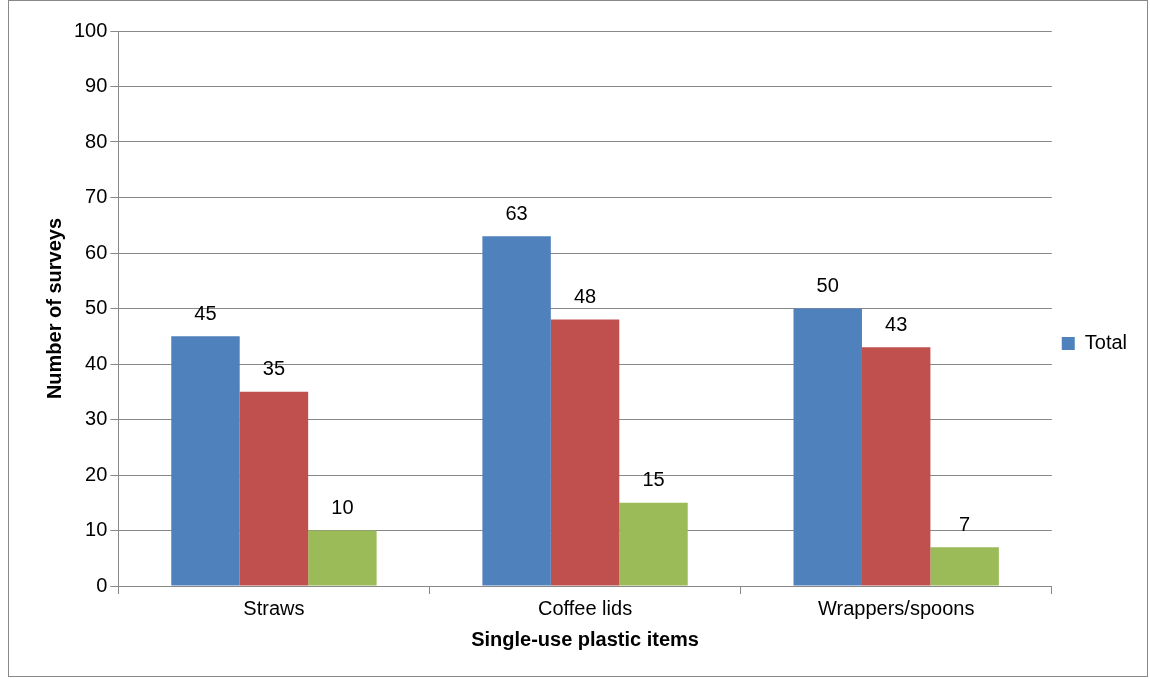  I want to click on x-axis-title: Single-use plastic items, so click(585, 638).